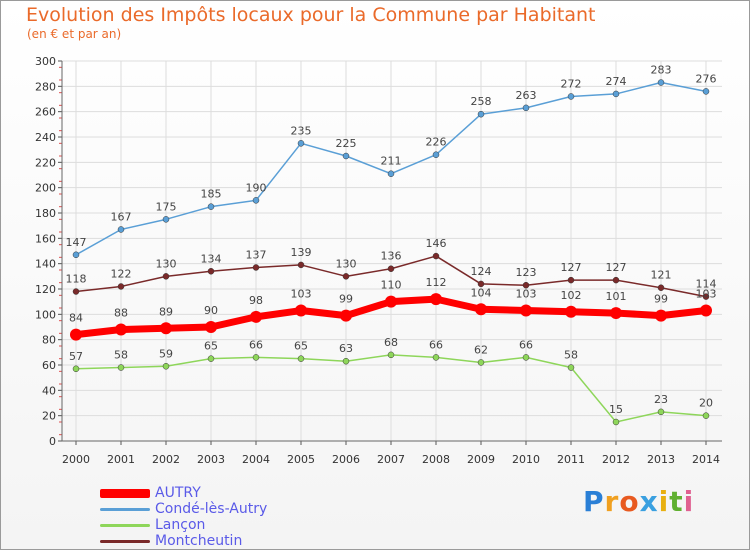  What do you see at coordinates (346, 143) in the screenshot?
I see `data-label: 225` at bounding box center [346, 143].